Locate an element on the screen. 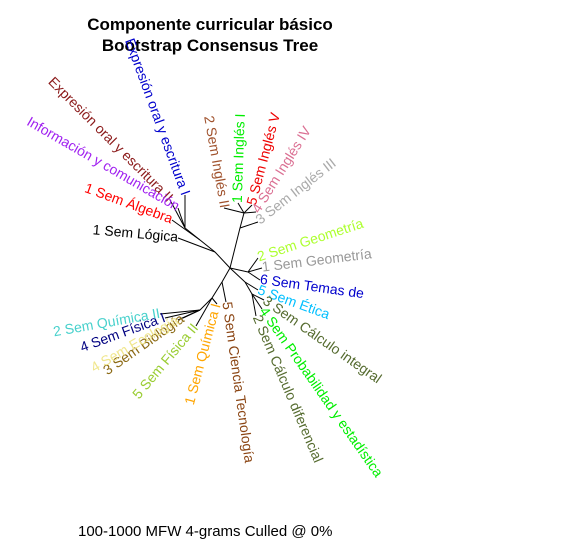  branch-E-E1 is located at coordinates (217, 290).